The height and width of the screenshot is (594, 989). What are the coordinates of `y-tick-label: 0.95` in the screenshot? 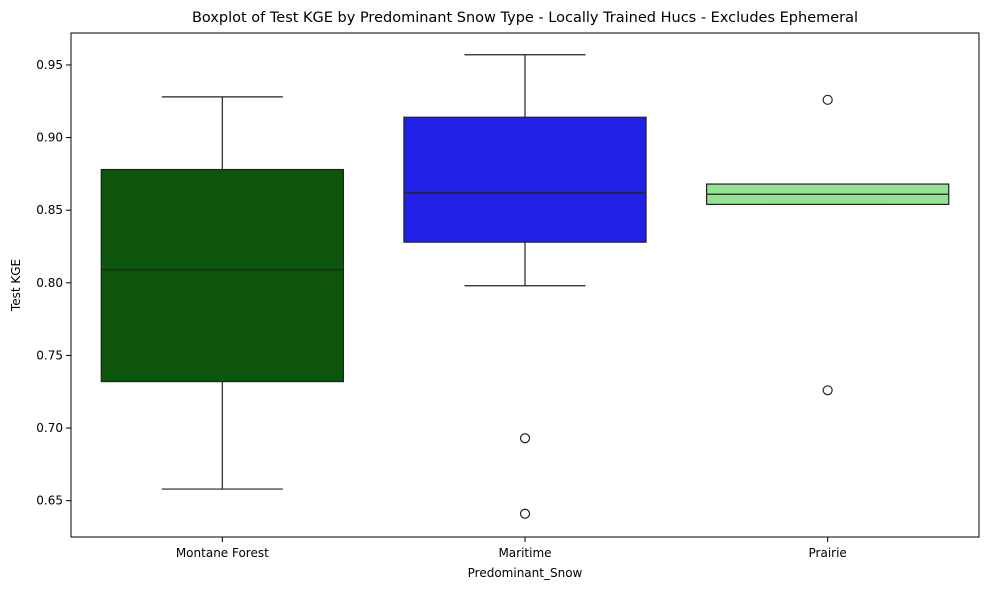 It's located at (49, 65).